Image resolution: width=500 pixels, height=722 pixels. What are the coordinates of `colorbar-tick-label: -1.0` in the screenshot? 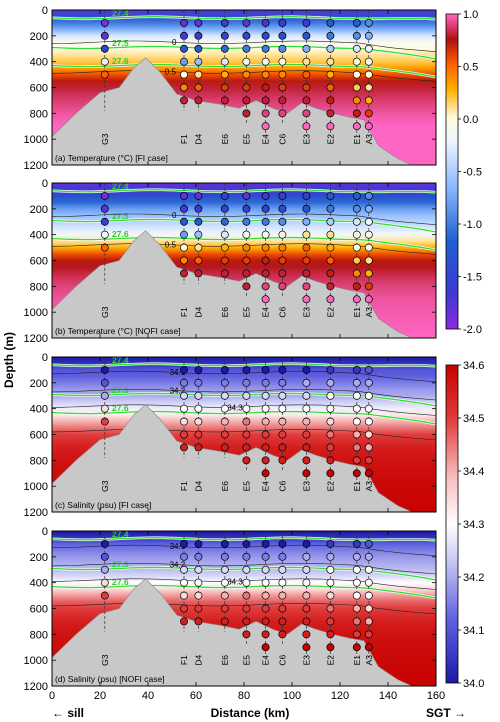 It's located at (472, 225).